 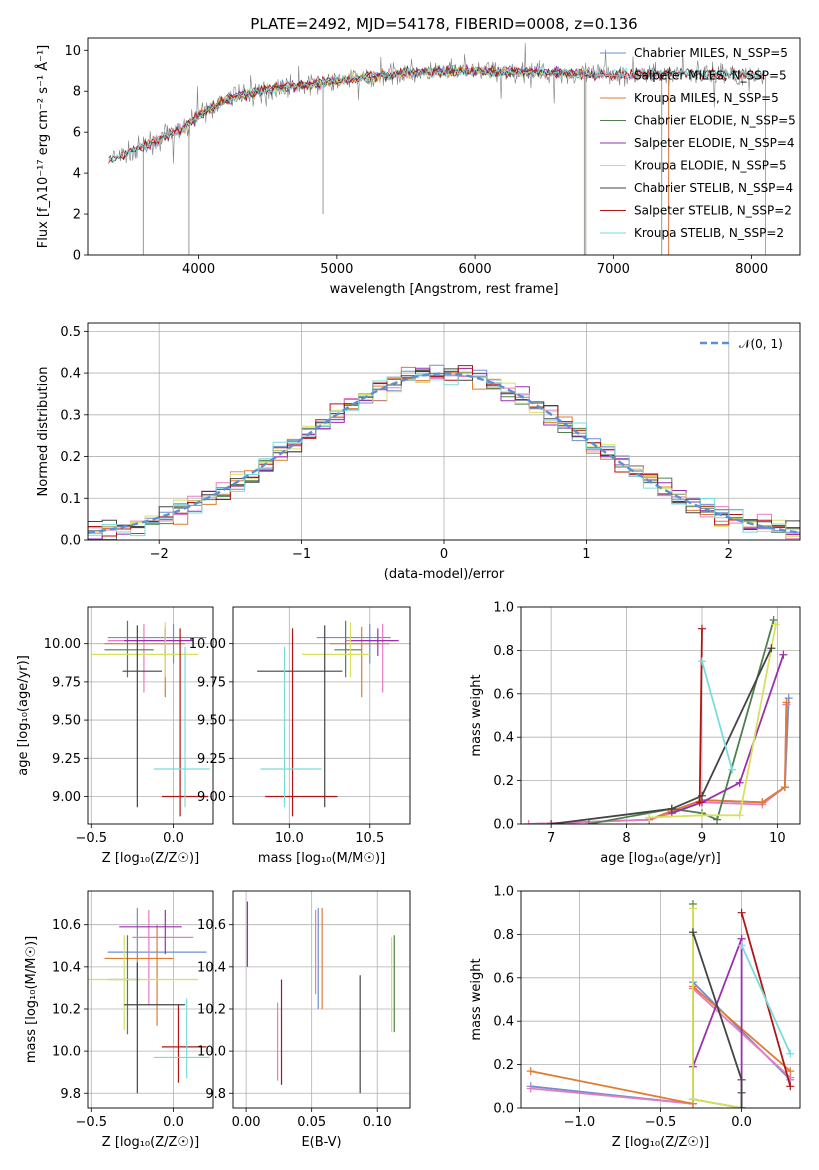 What do you see at coordinates (613, 269) in the screenshot?
I see `x-tick-label: 7000` at bounding box center [613, 269].